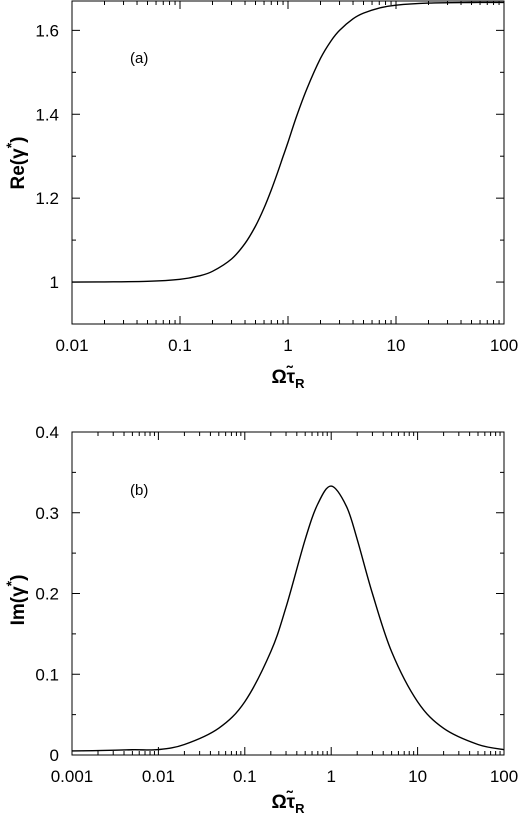  What do you see at coordinates (504, 345) in the screenshot?
I see `x-tick-label-a: 100` at bounding box center [504, 345].